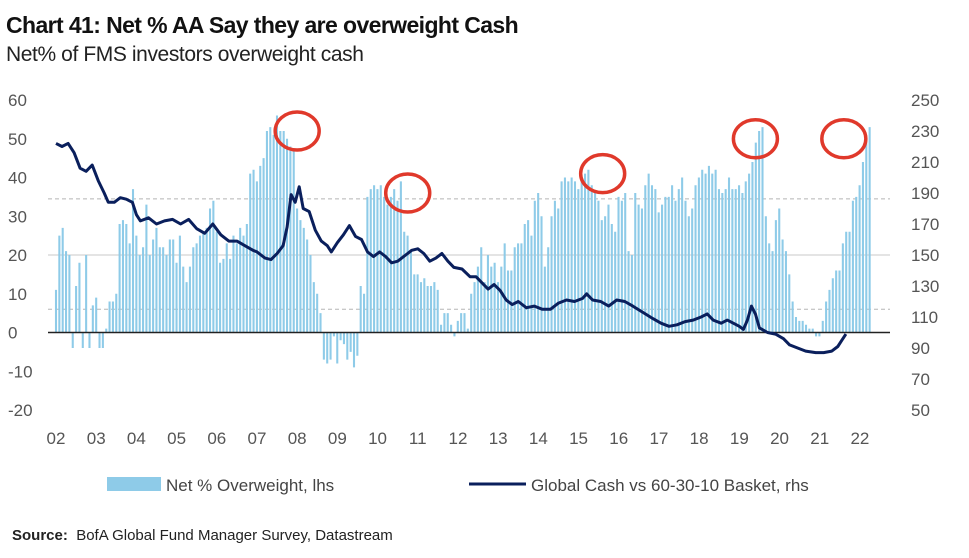  Describe the element at coordinates (377, 438) in the screenshot. I see `x-tick-label: 10` at that location.